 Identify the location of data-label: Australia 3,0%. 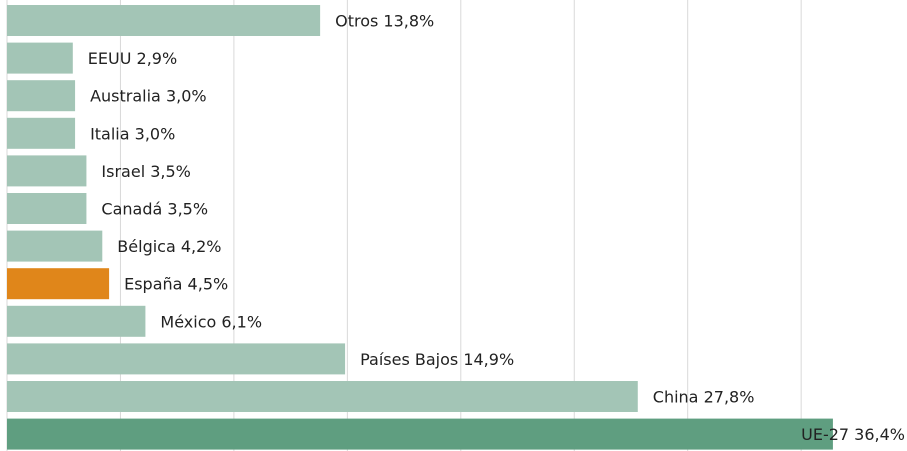
(148, 95).